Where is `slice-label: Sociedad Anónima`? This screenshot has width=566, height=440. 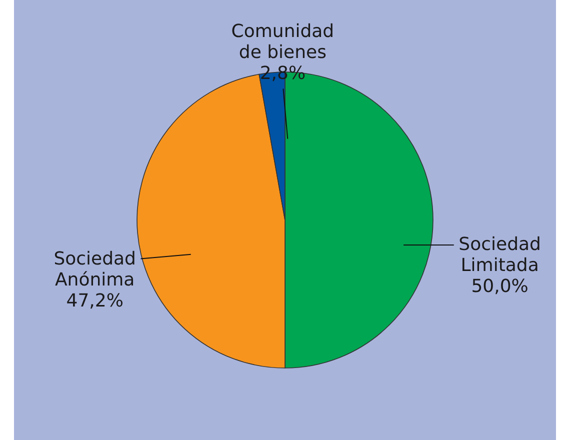 slice-label: Sociedad Anónima is located at coordinates (95, 269).